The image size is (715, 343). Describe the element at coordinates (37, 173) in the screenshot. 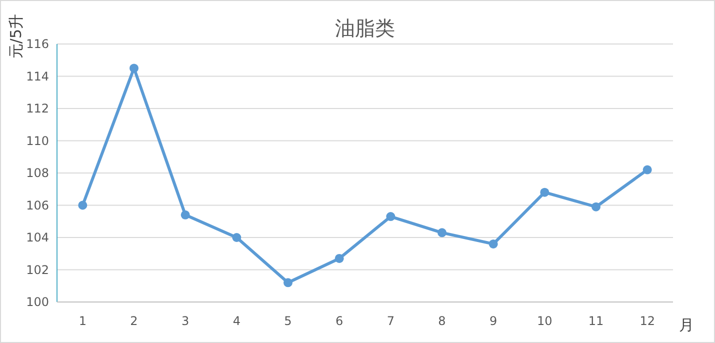

I see `y-tick-label: 108` at that location.